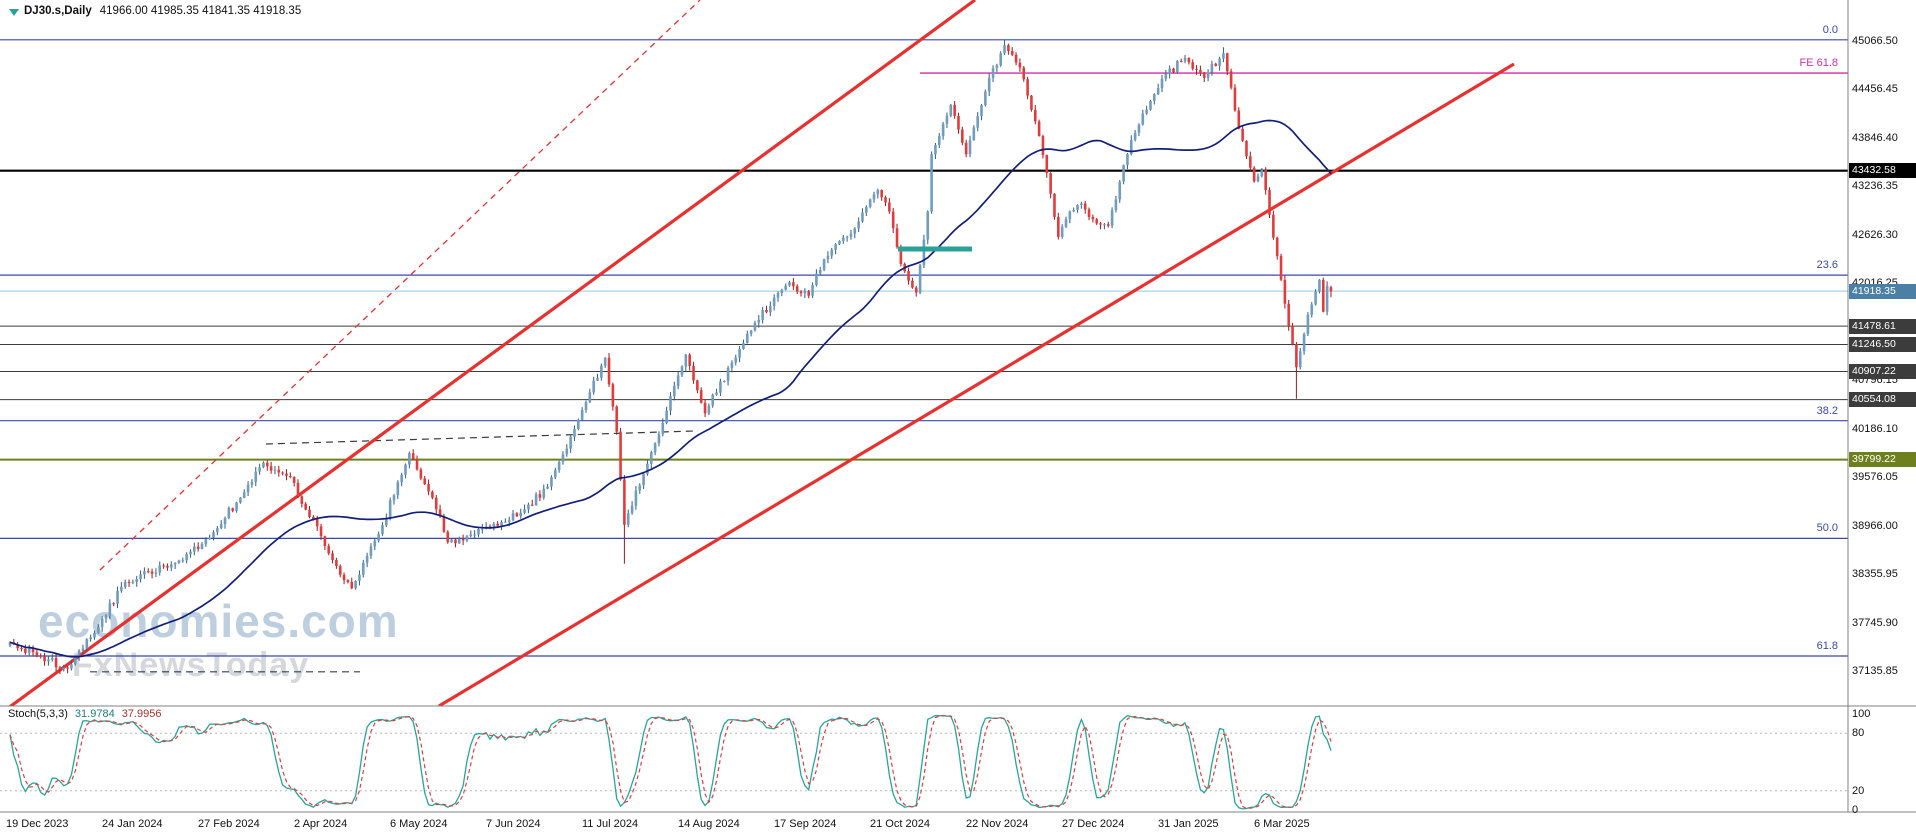 The width and height of the screenshot is (1916, 840). What do you see at coordinates (191, 665) in the screenshot?
I see `watermark-fxnewstoday: FxNewsToday` at bounding box center [191, 665].